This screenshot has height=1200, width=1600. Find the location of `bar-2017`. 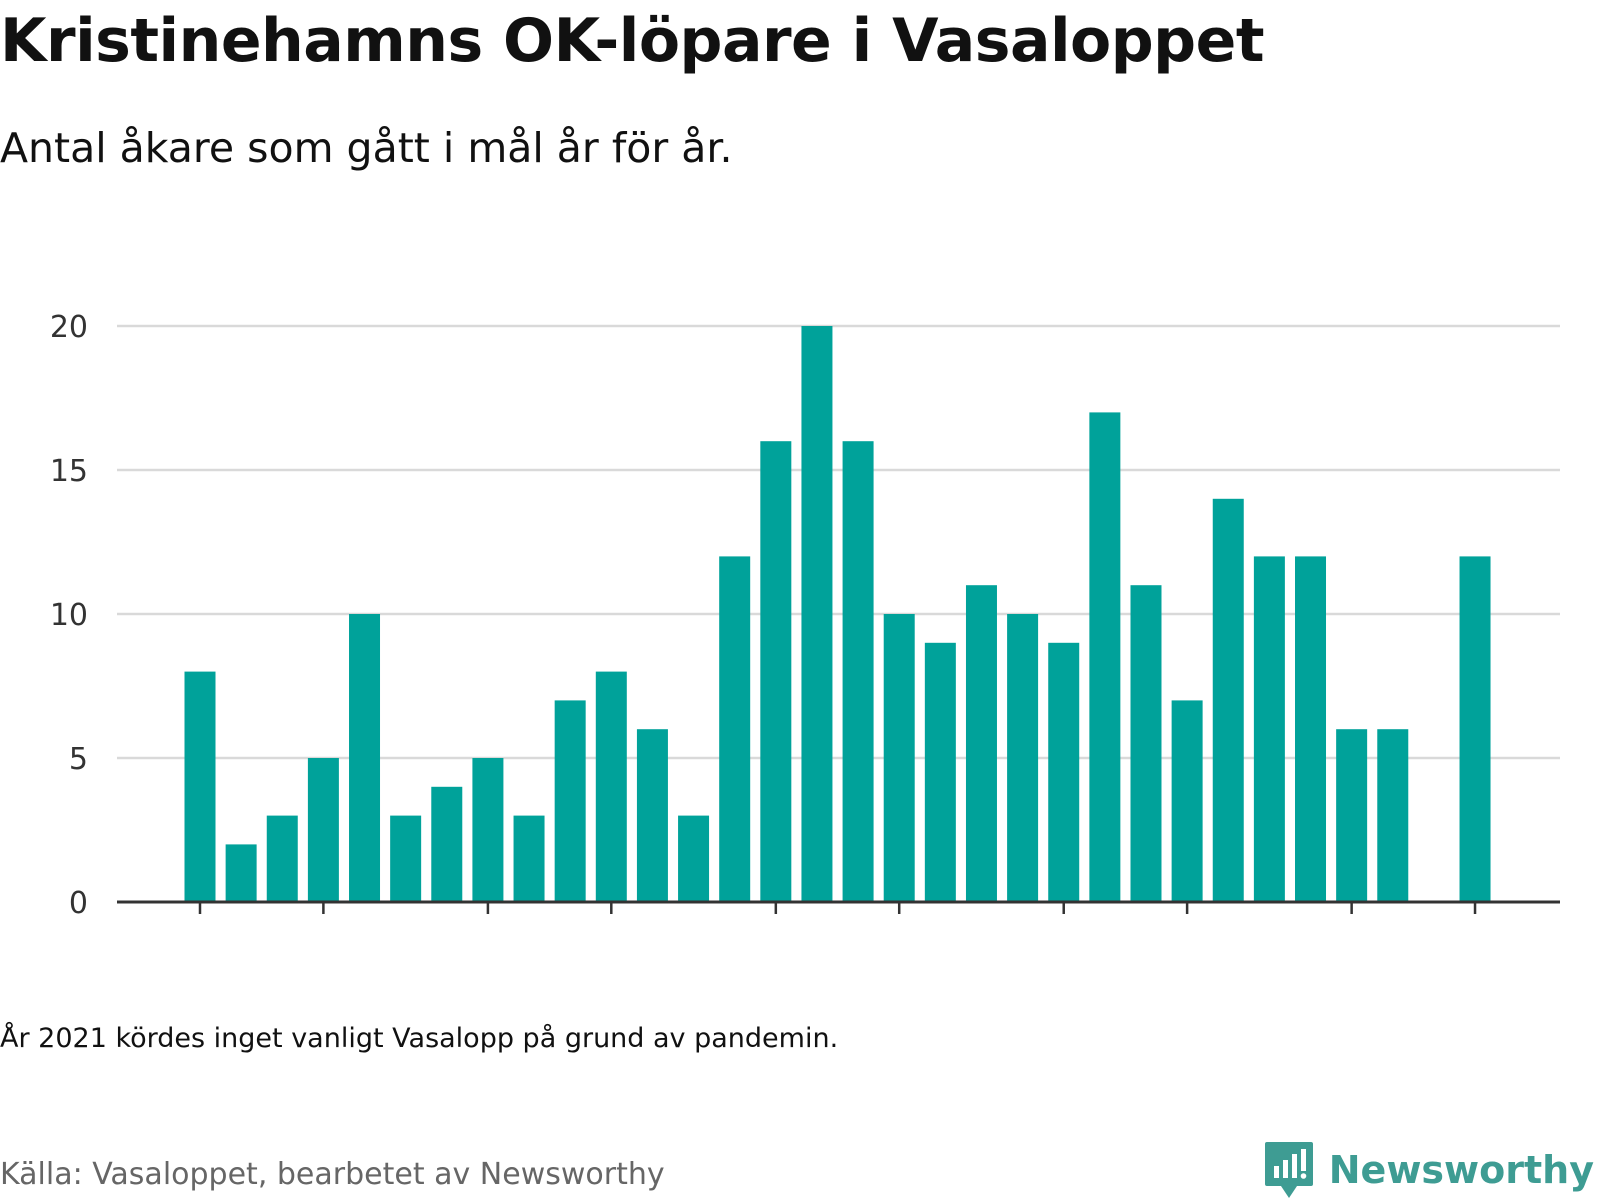

bar-2017 is located at coordinates (1269, 729).